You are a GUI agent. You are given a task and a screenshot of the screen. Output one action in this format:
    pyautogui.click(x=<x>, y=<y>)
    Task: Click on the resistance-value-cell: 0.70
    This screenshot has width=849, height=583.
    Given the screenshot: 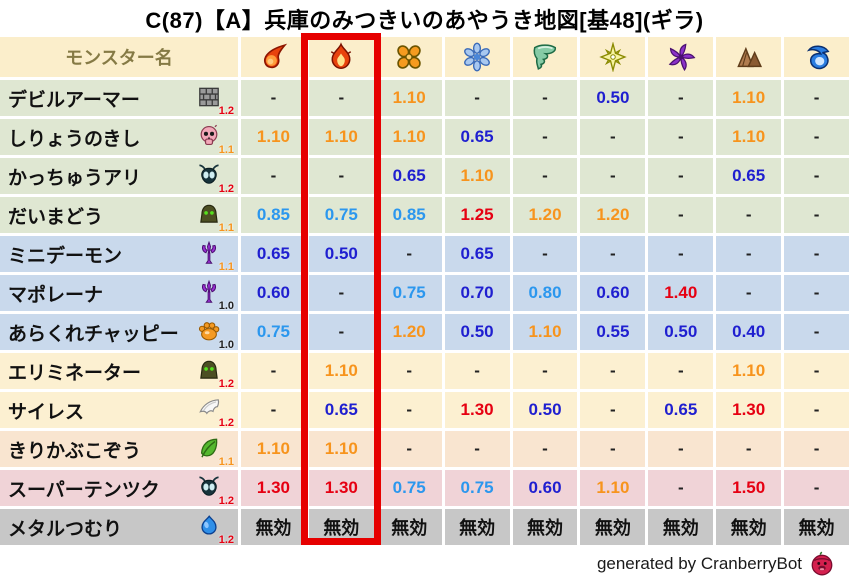 What is the action you would take?
    pyautogui.click(x=477, y=293)
    